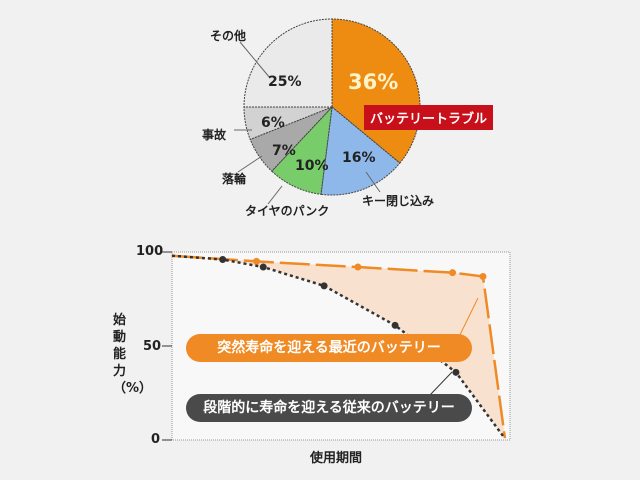 Image resolution: width=640 pixels, height=480 pixels. What do you see at coordinates (336, 458) in the screenshot?
I see `x-axis-label: 使用期間` at bounding box center [336, 458].